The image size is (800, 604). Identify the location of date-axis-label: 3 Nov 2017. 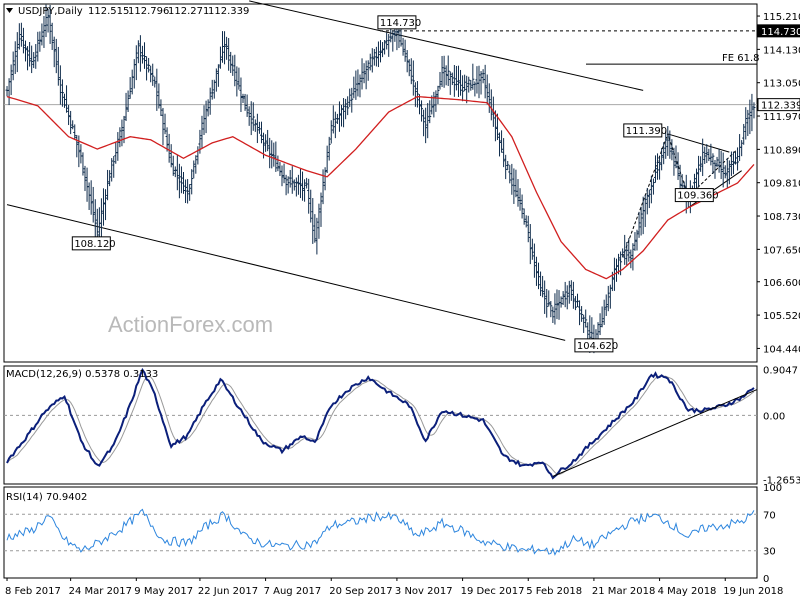
(424, 591).